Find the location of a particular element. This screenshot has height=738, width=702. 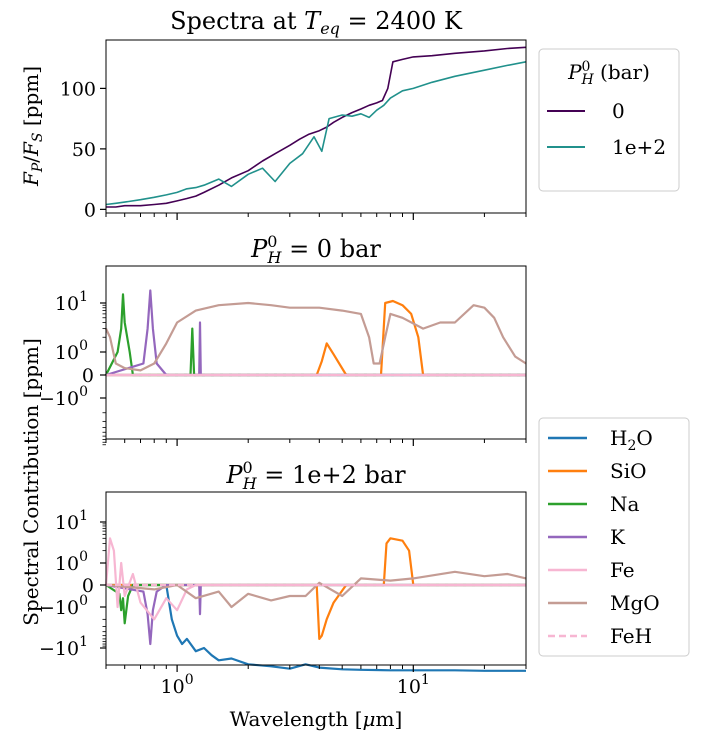

panel3-y-tick-label: 0 is located at coordinates (88, 586).